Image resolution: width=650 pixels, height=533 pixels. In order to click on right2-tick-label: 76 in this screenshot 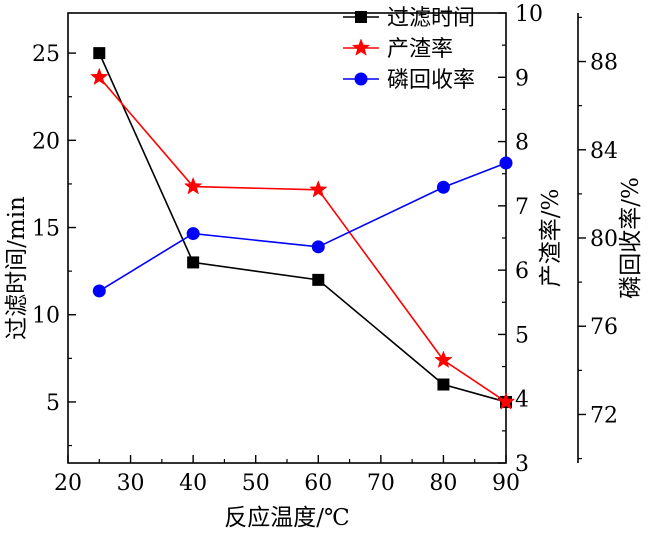, I will do `click(604, 327)`.